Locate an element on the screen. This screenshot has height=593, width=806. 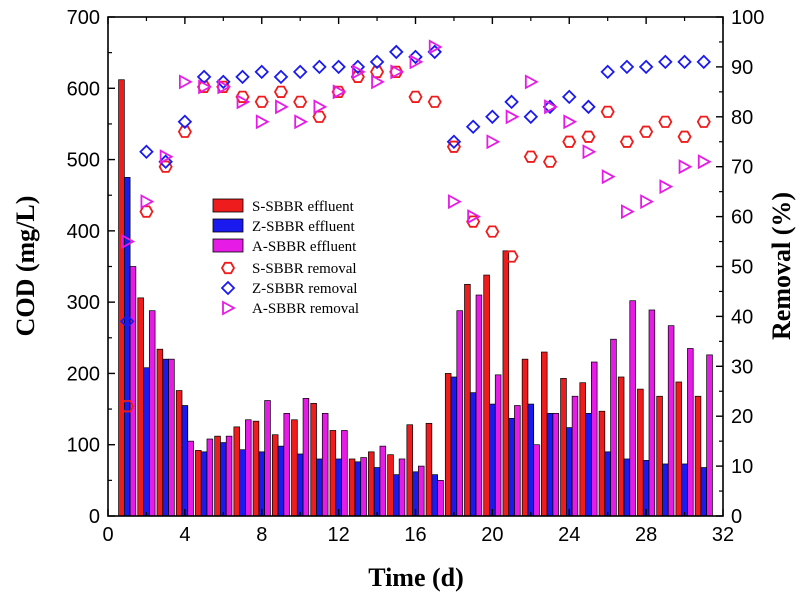
x-tick-label: 20 is located at coordinates (492, 535).